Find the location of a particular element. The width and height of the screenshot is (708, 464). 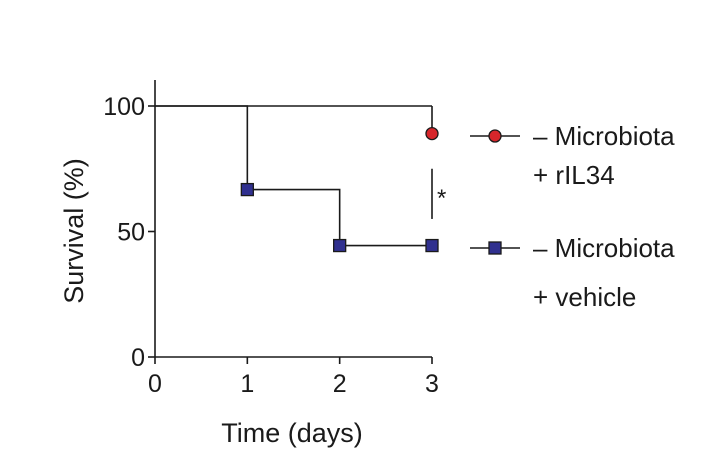

legend-marker-vehicle is located at coordinates (495, 248).